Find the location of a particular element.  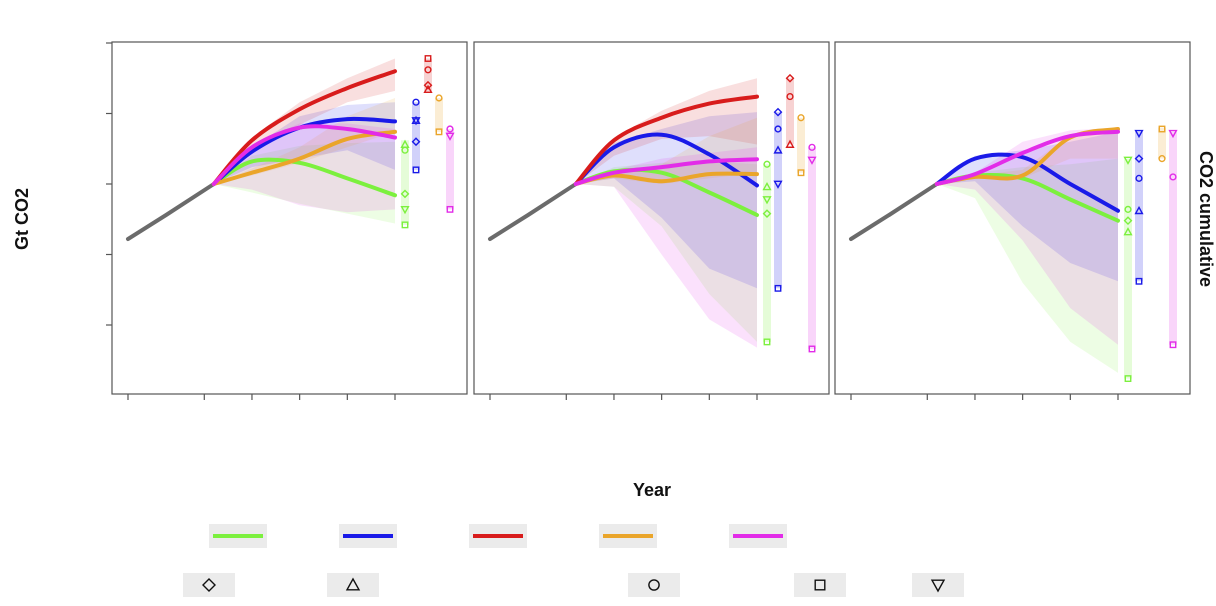

series-line-ssp4 is located at coordinates (304, 157).